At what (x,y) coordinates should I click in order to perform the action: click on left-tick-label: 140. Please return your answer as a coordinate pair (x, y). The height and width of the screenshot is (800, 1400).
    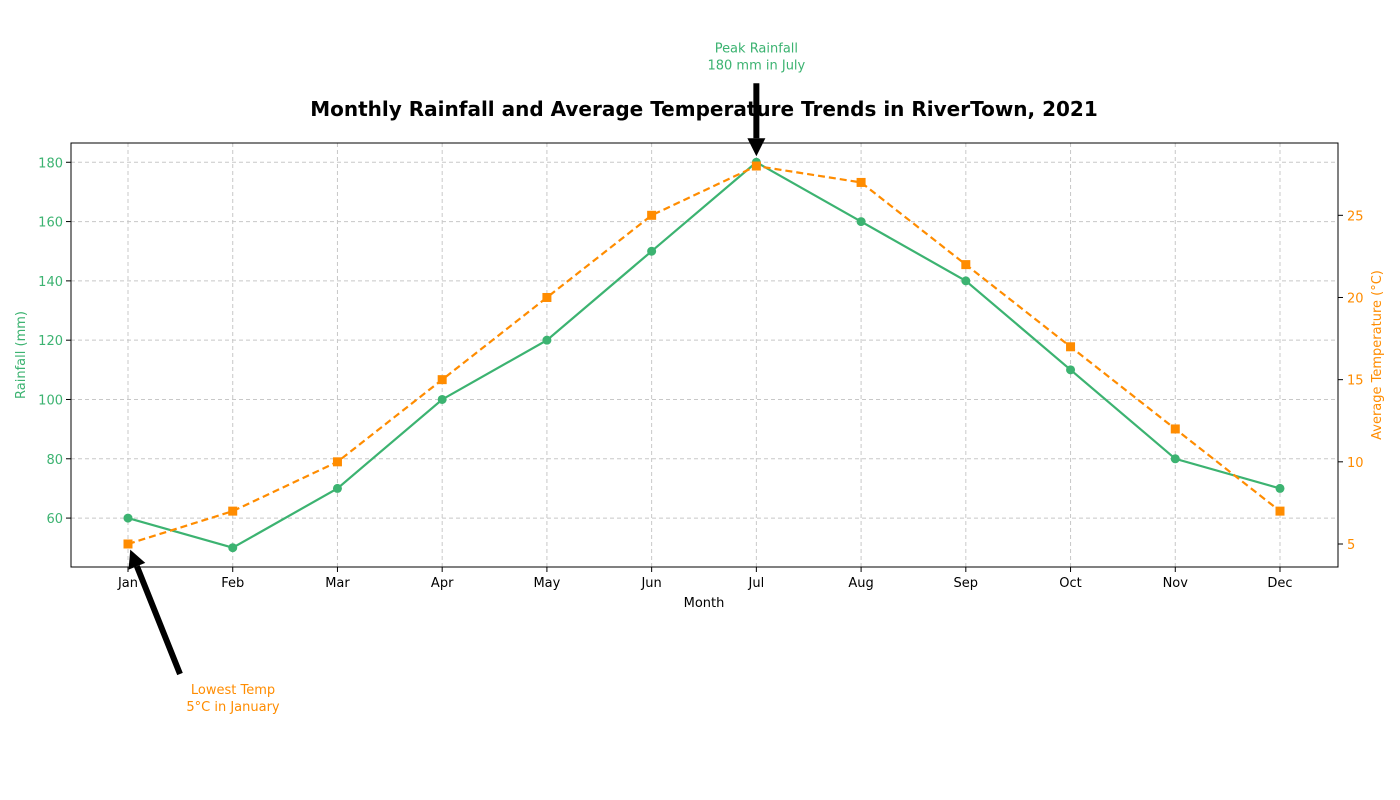
    Looking at the image, I should click on (50, 282).